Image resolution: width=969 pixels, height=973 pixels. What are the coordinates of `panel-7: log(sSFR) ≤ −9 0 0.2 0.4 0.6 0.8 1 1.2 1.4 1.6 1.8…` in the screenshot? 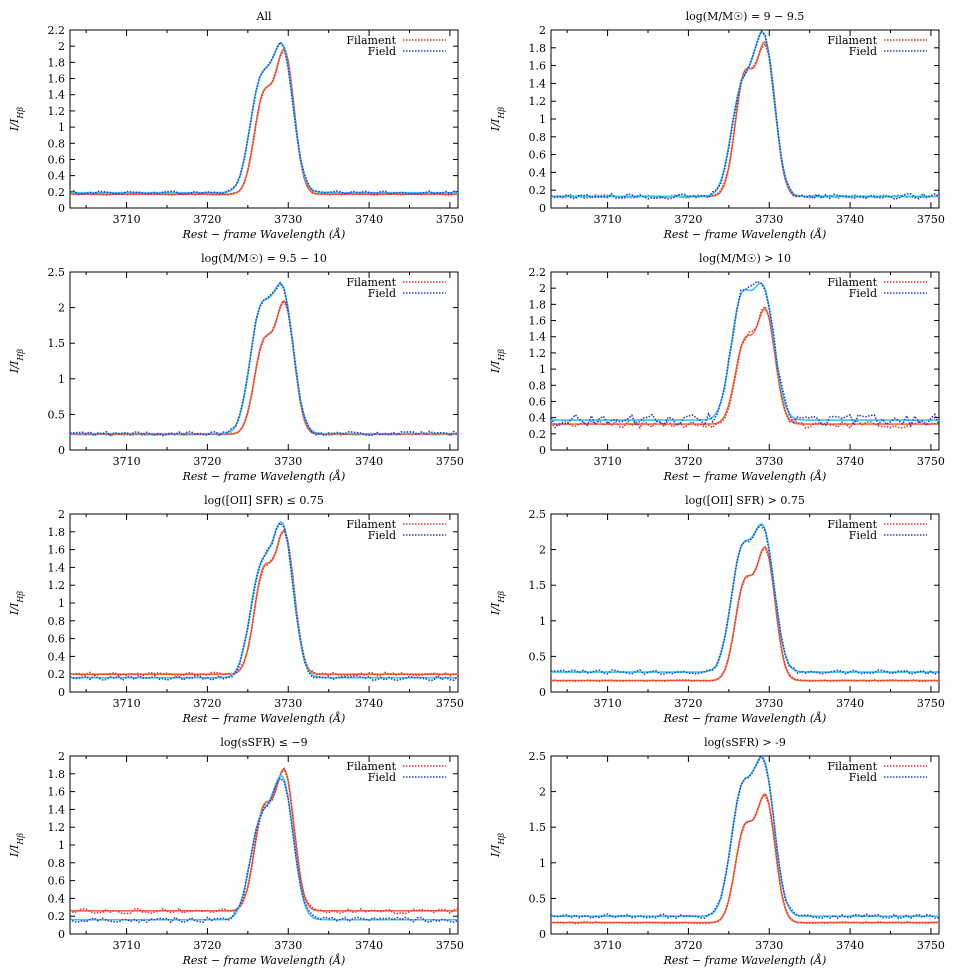 It's located at (236, 851).